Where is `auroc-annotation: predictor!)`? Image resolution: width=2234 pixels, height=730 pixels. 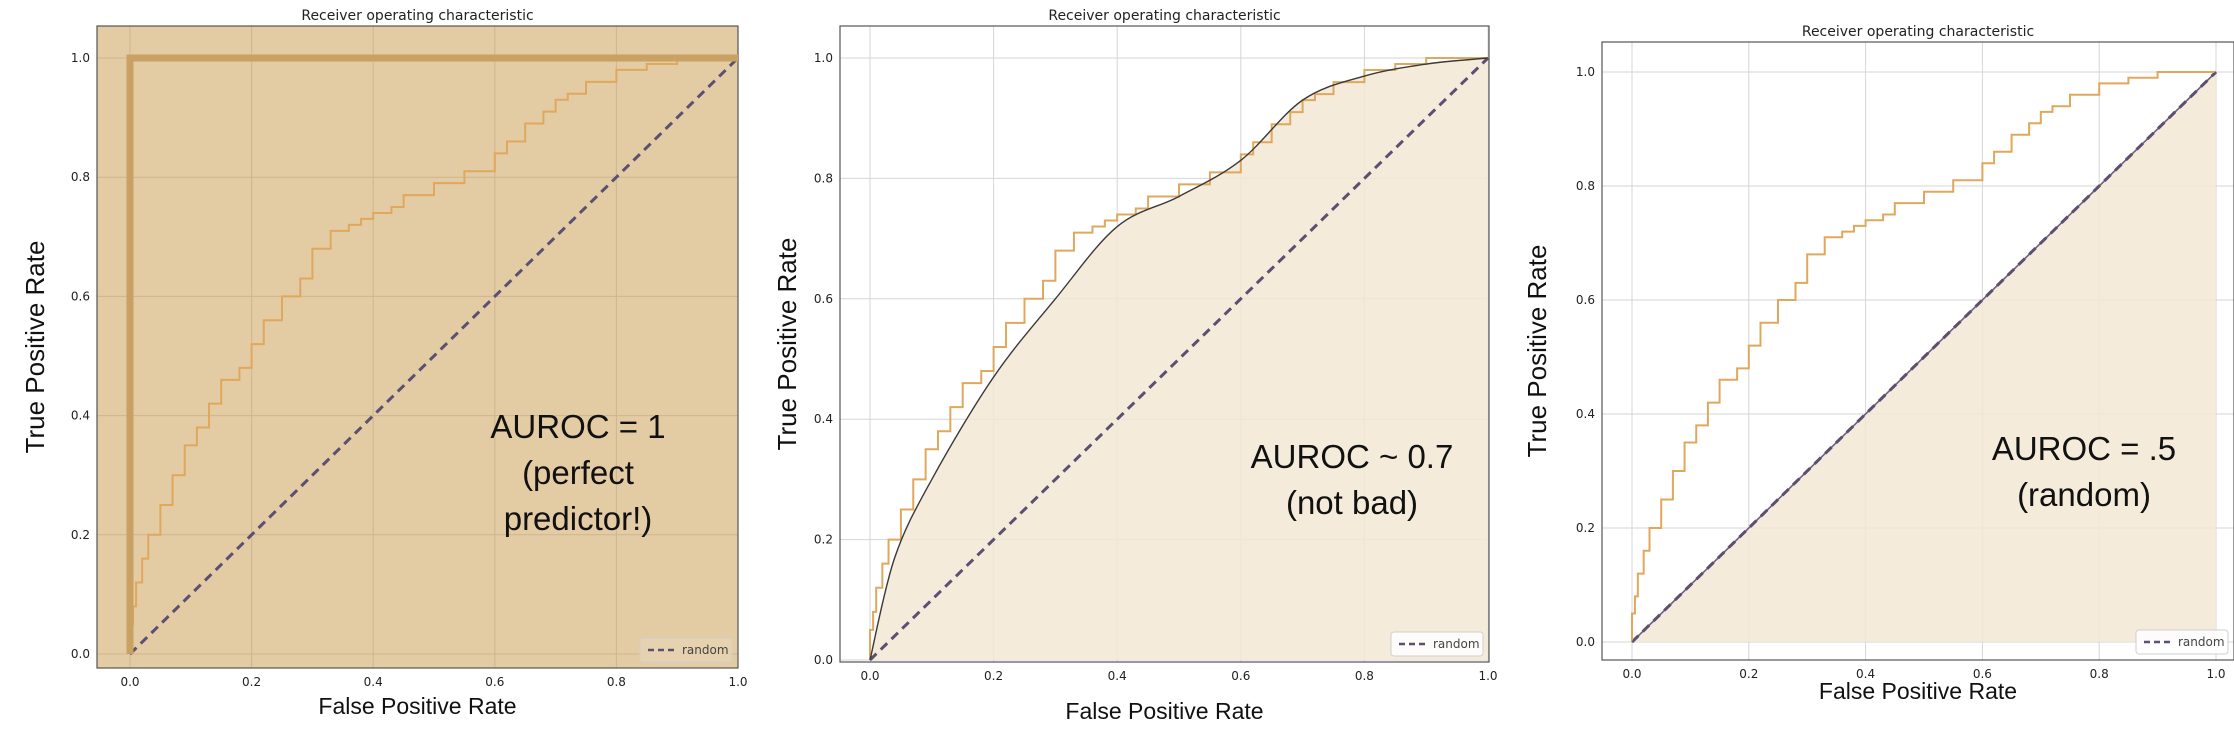 auroc-annotation: predictor!) is located at coordinates (578, 518).